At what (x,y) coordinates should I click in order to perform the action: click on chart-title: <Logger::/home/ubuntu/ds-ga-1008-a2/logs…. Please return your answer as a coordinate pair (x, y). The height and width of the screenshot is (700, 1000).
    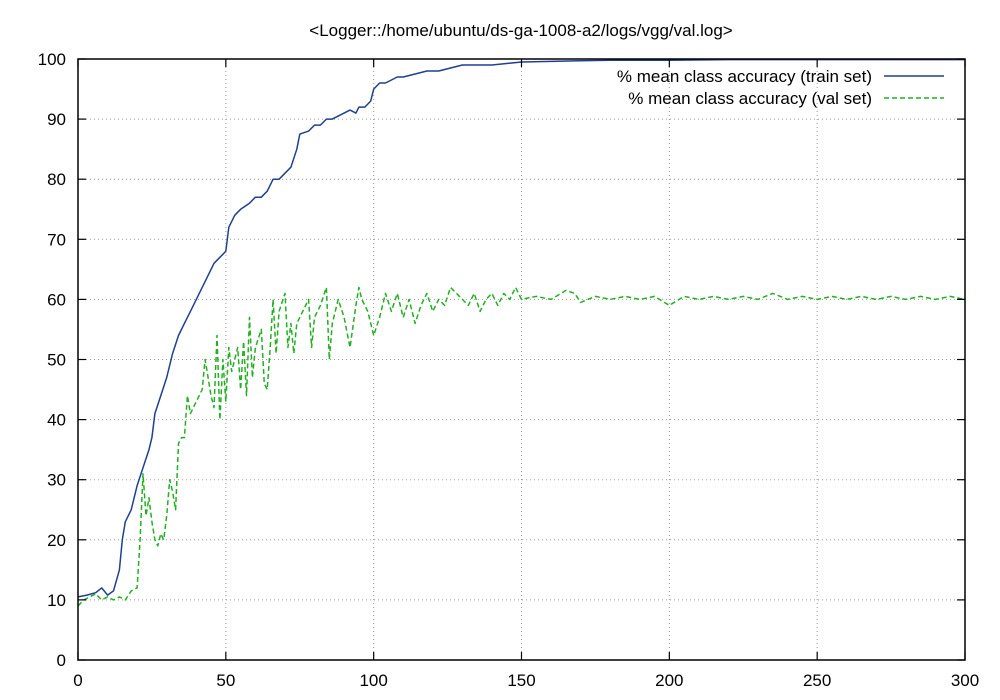
    Looking at the image, I should click on (520, 30).